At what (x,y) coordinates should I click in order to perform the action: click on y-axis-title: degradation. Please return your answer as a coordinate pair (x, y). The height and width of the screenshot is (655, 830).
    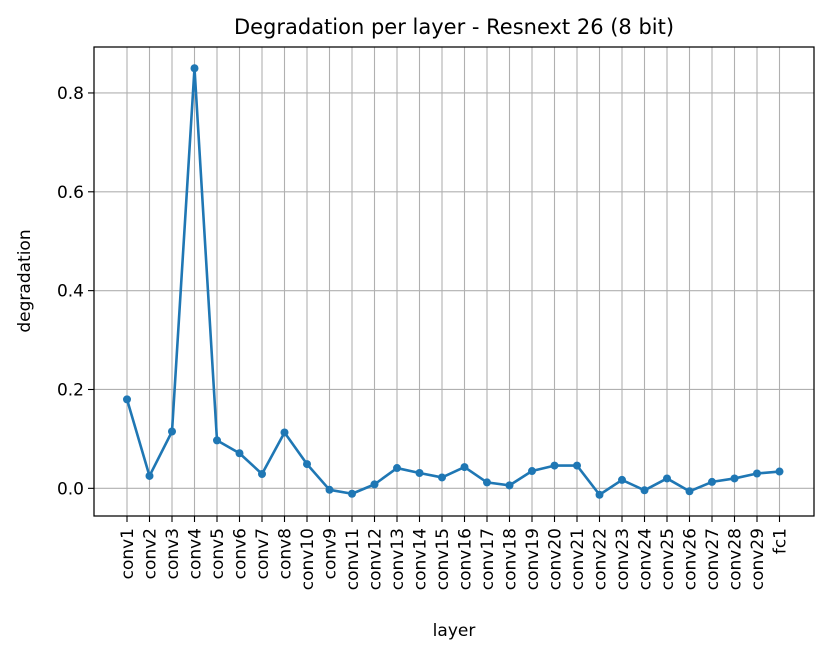
    Looking at the image, I should click on (25, 280).